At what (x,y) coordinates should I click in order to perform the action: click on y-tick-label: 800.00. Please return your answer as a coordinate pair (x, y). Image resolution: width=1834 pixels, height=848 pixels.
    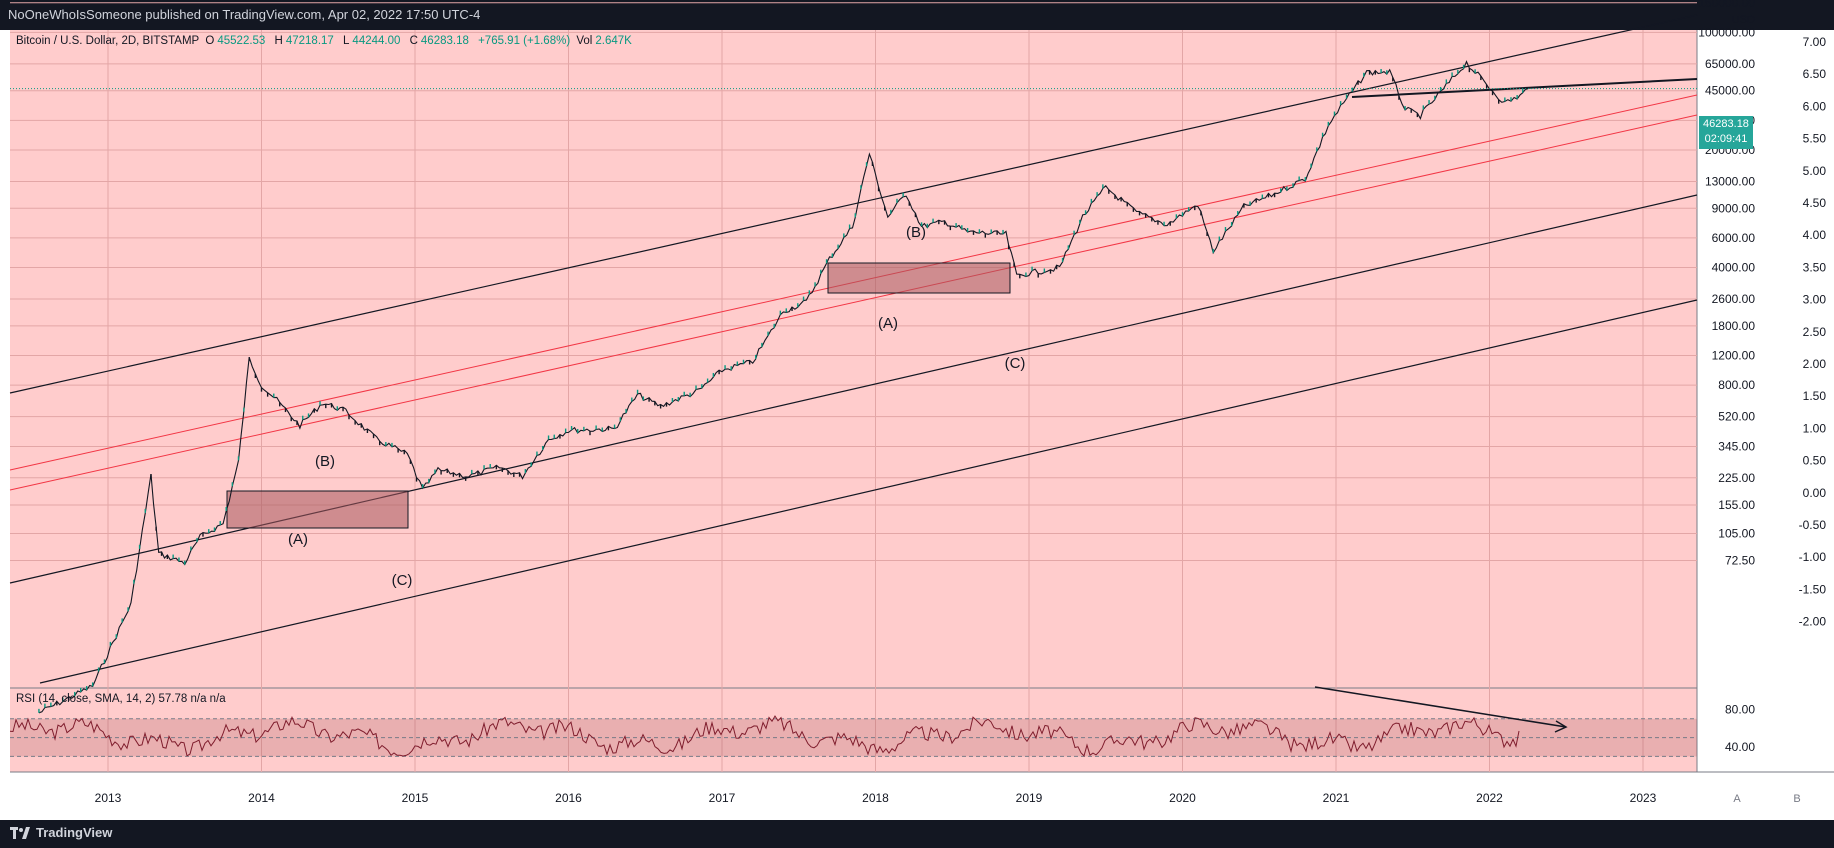
    Looking at the image, I should click on (1736, 385).